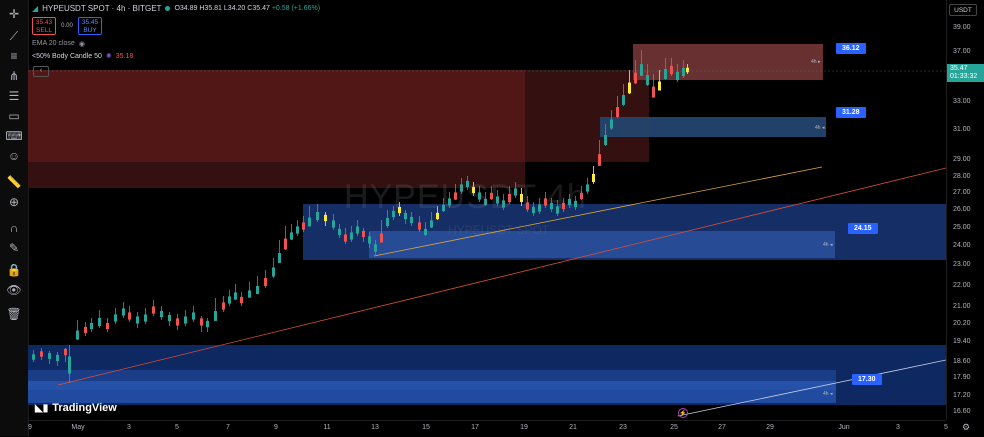 Image resolution: width=984 pixels, height=437 pixels. What do you see at coordinates (14, 156) in the screenshot?
I see `emoji-icon: ☺` at bounding box center [14, 156].